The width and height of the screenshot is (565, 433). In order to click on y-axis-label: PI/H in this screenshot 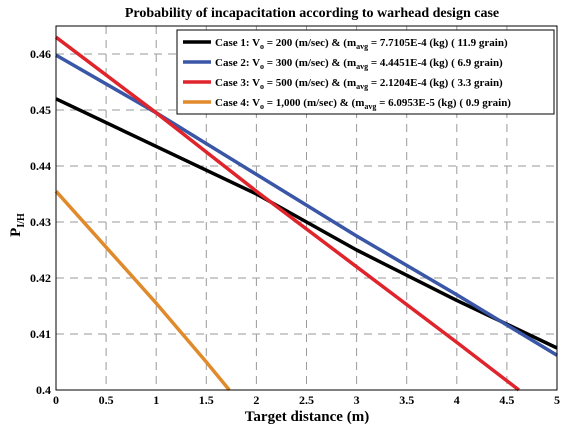, I will do `click(17, 225)`.